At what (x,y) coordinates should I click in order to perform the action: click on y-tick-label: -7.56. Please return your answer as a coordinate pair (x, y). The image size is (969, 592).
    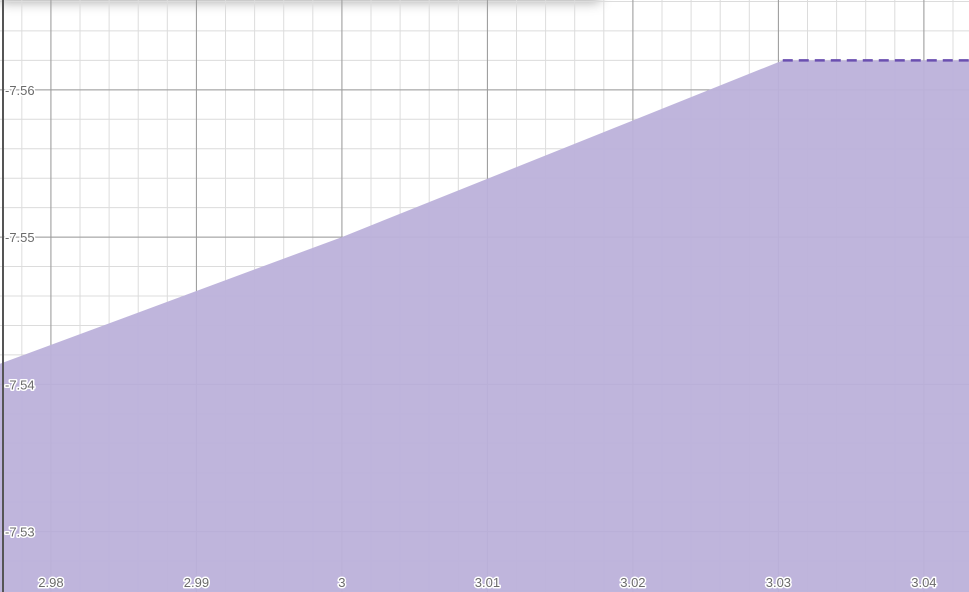
    Looking at the image, I should click on (20, 90).